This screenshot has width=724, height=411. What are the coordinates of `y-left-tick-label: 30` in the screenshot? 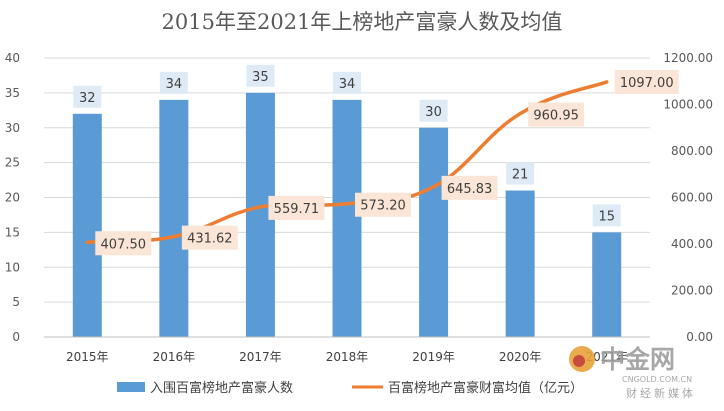 It's located at (12, 128).